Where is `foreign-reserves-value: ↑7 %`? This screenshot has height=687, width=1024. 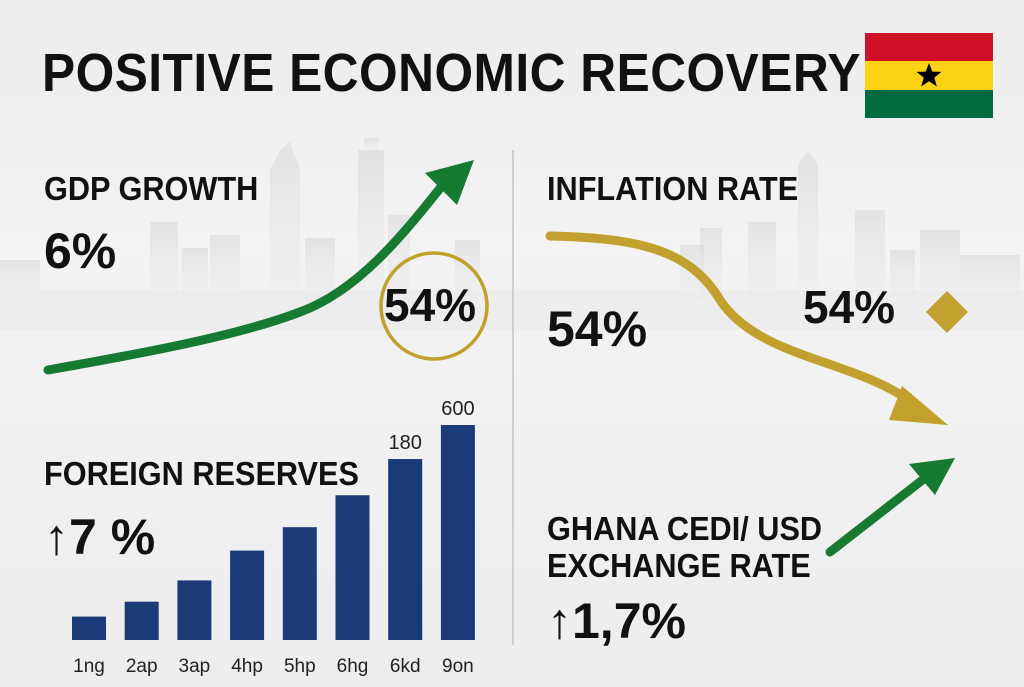
foreign-reserves-value: ↑7 % is located at coordinates (100, 537).